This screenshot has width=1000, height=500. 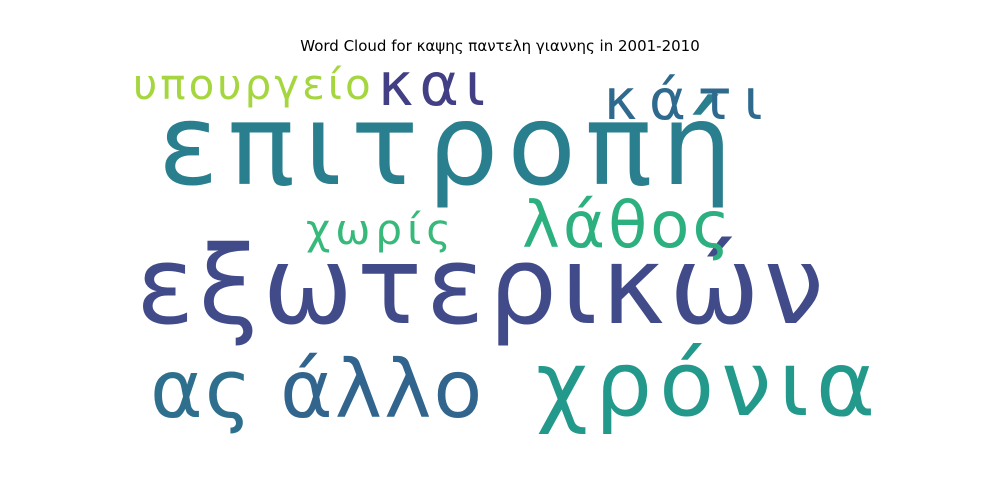 I want to click on cloud-word: άλλο, so click(x=382, y=389).